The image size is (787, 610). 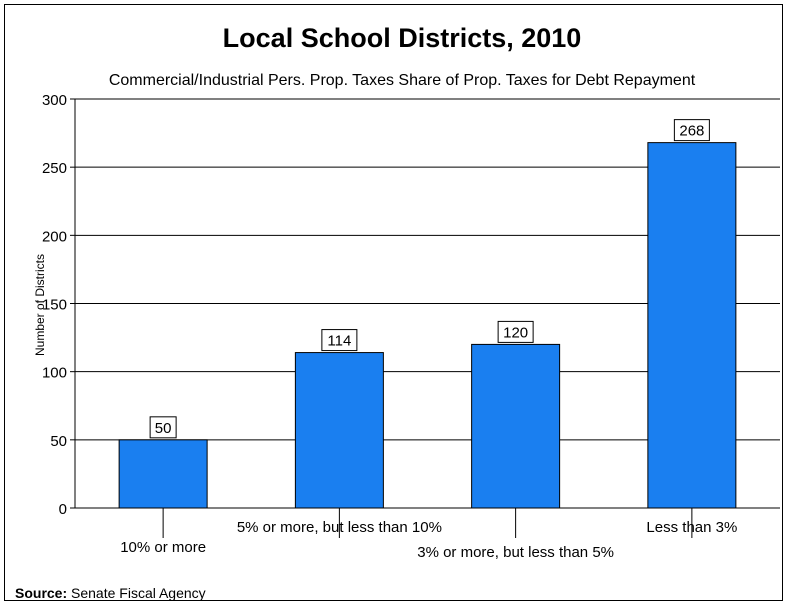 What do you see at coordinates (40, 305) in the screenshot?
I see `y-axis-label: Number of Districts` at bounding box center [40, 305].